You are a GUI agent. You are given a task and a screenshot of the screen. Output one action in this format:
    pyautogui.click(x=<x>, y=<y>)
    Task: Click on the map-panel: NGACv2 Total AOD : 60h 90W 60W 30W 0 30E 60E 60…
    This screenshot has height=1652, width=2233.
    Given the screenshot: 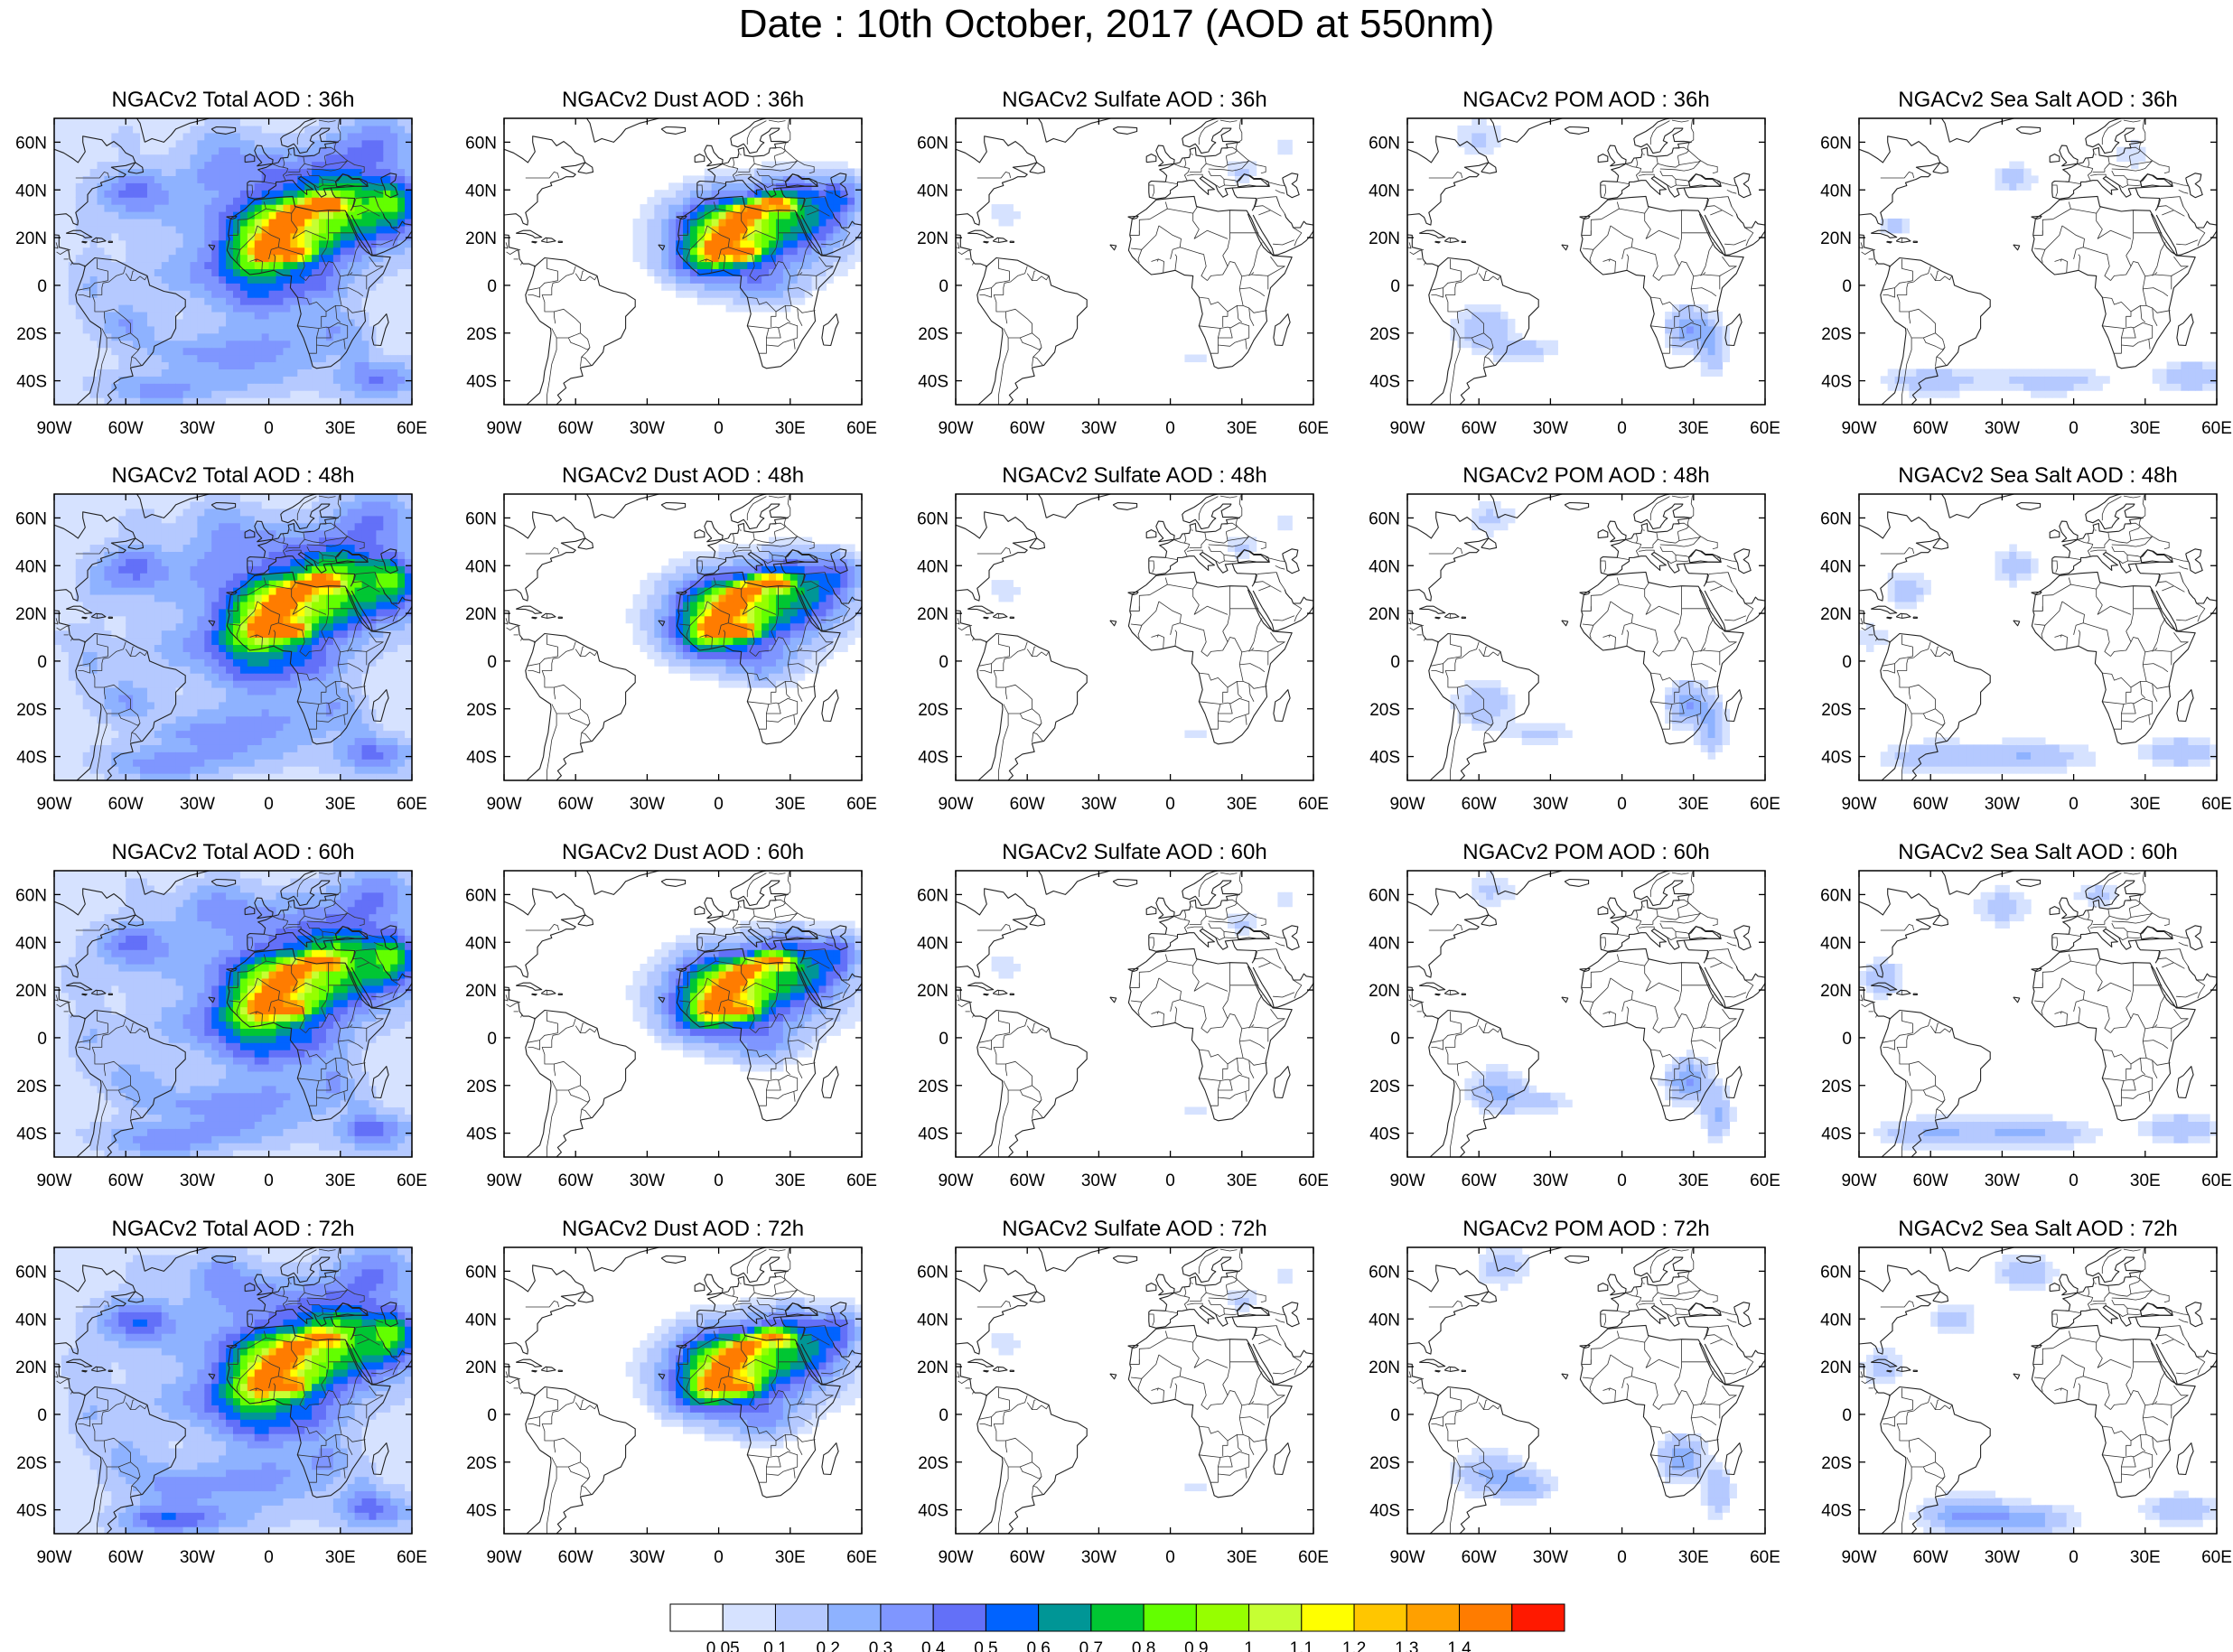 What is the action you would take?
    pyautogui.click(x=221, y=1015)
    